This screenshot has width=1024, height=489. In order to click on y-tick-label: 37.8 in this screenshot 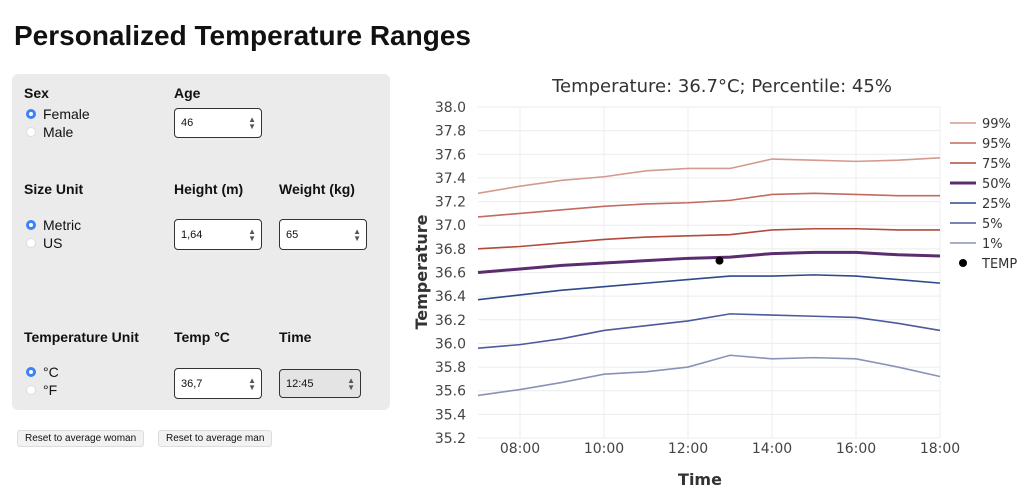, I will do `click(450, 132)`.